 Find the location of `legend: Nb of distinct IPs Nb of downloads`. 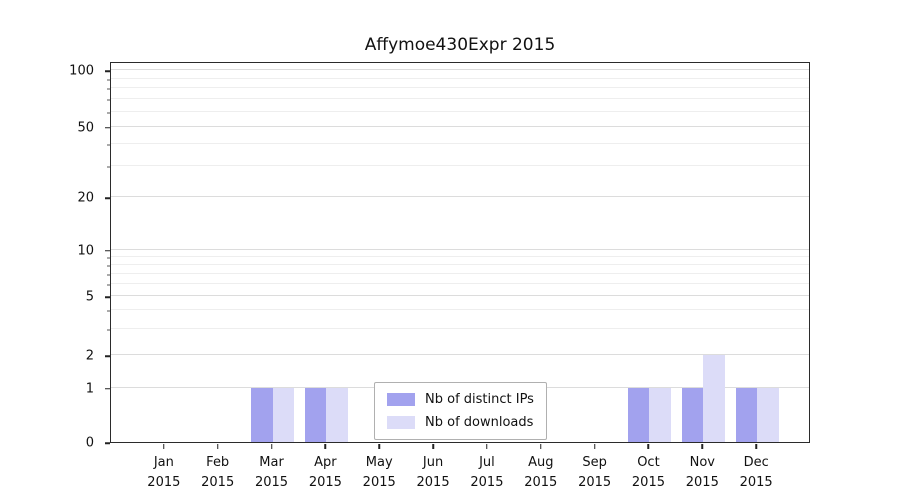

legend: Nb of distinct IPs Nb of downloads is located at coordinates (460, 411).